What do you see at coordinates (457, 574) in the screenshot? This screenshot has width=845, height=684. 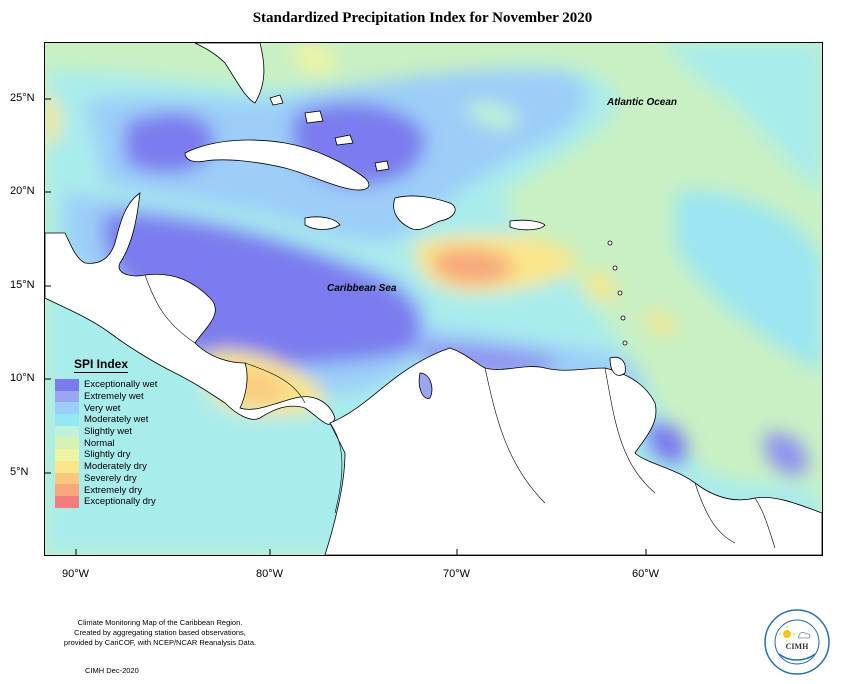 I see `lon-label-70w: 70°W` at bounding box center [457, 574].